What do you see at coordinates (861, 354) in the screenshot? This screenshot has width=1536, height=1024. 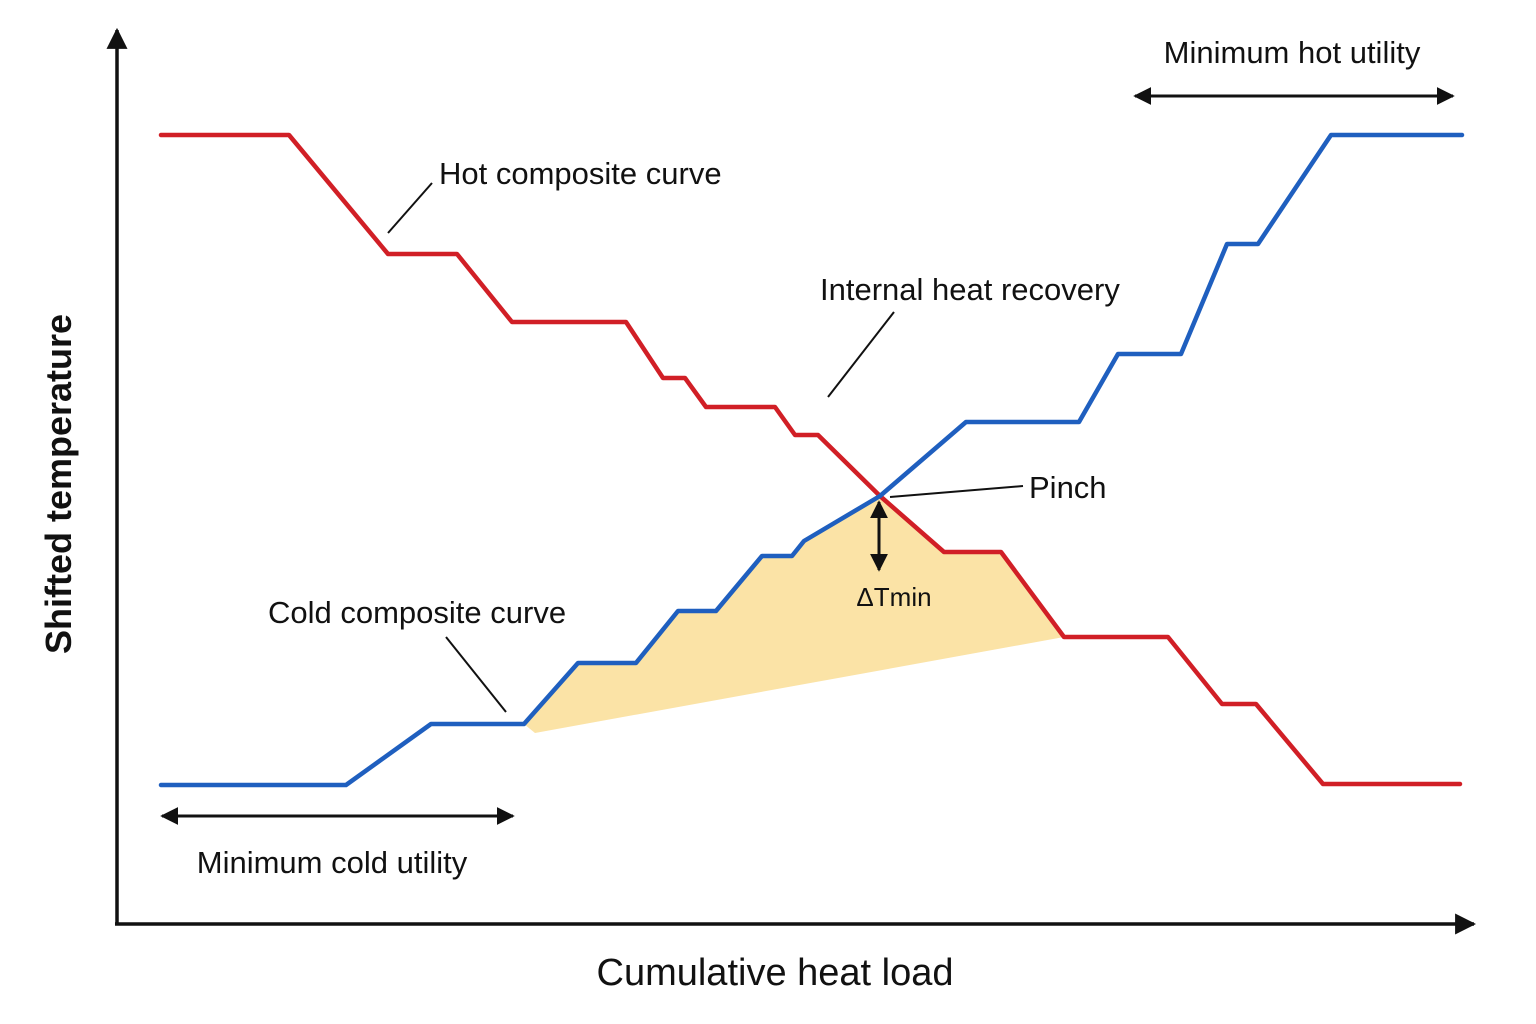 I see `recovery-leader` at bounding box center [861, 354].